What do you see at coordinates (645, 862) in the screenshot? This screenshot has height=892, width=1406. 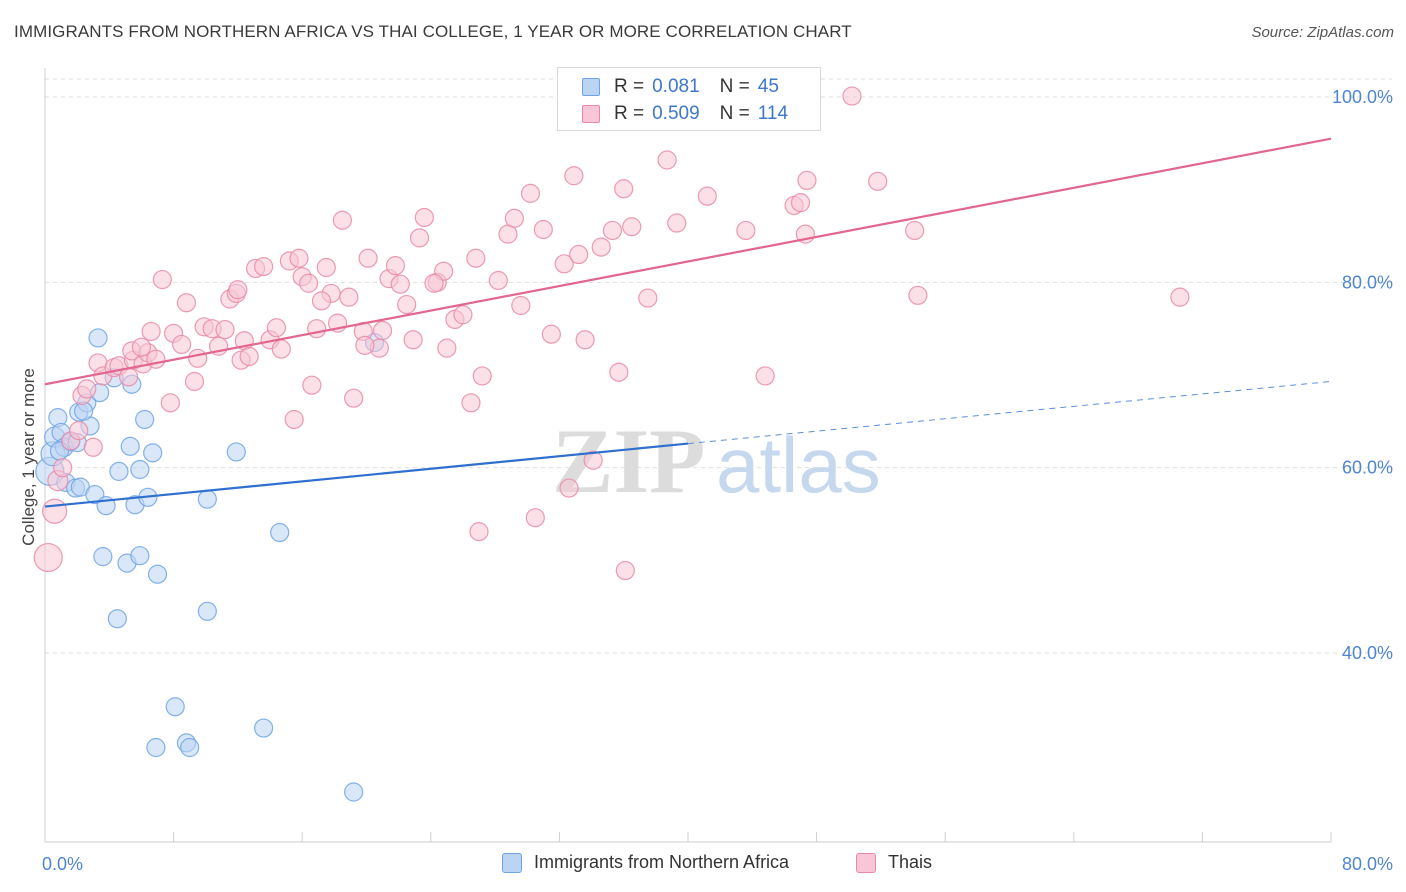 I see `series-legend-item-north-africa: Immigrants from Northern Africa` at bounding box center [645, 862].